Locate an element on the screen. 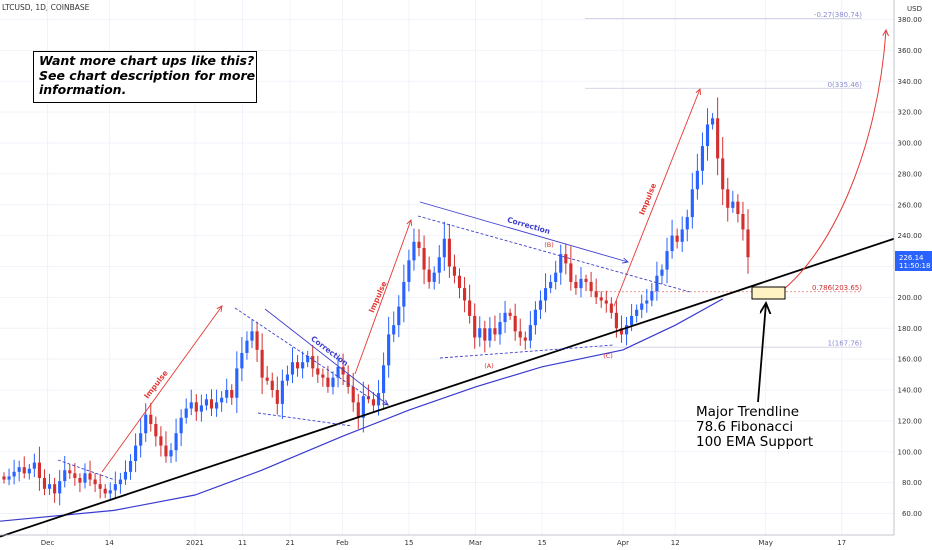  support-line-2: 78.6 Fibonacci is located at coordinates (745, 427).